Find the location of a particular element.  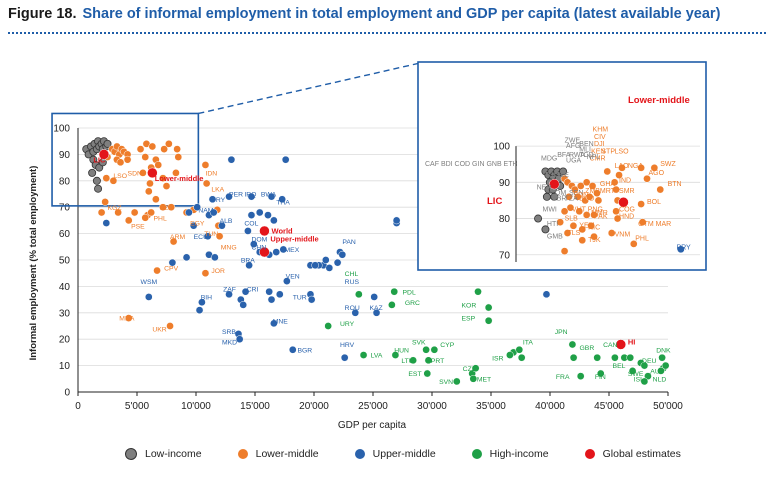

point-label: LKA is located at coordinates (217, 189).